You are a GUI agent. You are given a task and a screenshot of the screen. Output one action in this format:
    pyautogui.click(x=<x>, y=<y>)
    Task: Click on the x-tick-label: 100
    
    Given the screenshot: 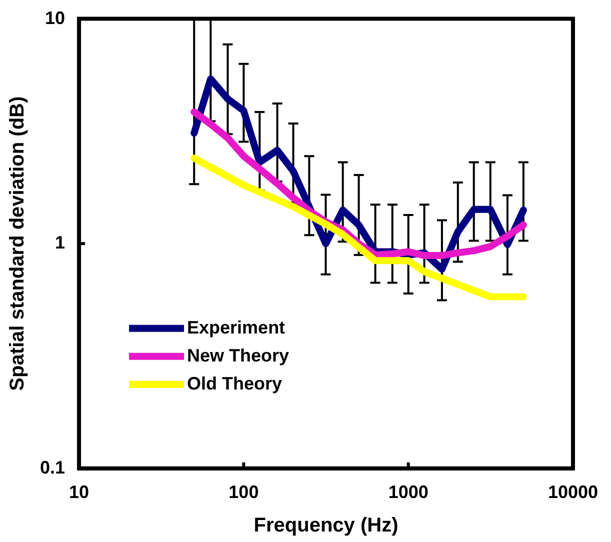 What is the action you would take?
    pyautogui.click(x=243, y=492)
    